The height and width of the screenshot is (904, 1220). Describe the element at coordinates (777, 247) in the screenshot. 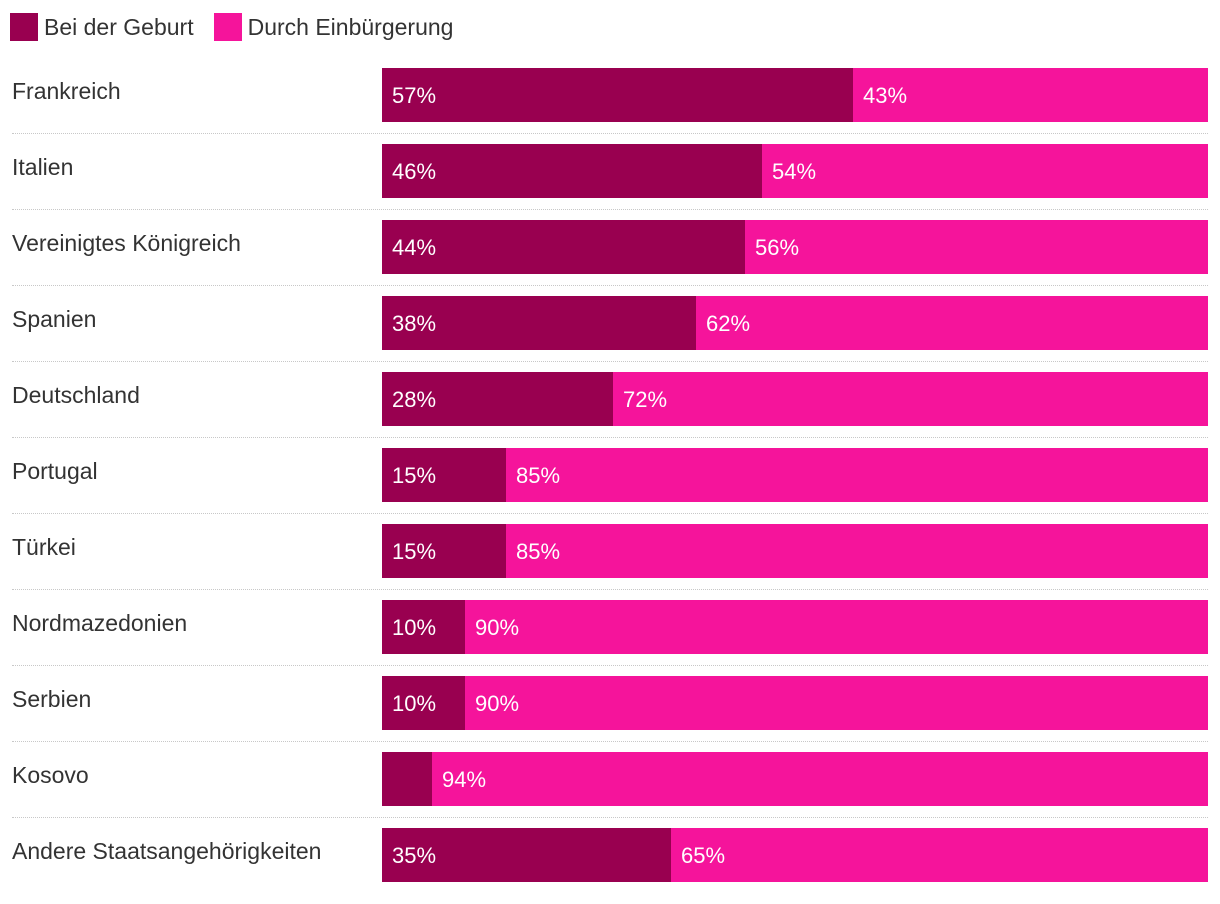

I see `data-label: 56%` at that location.